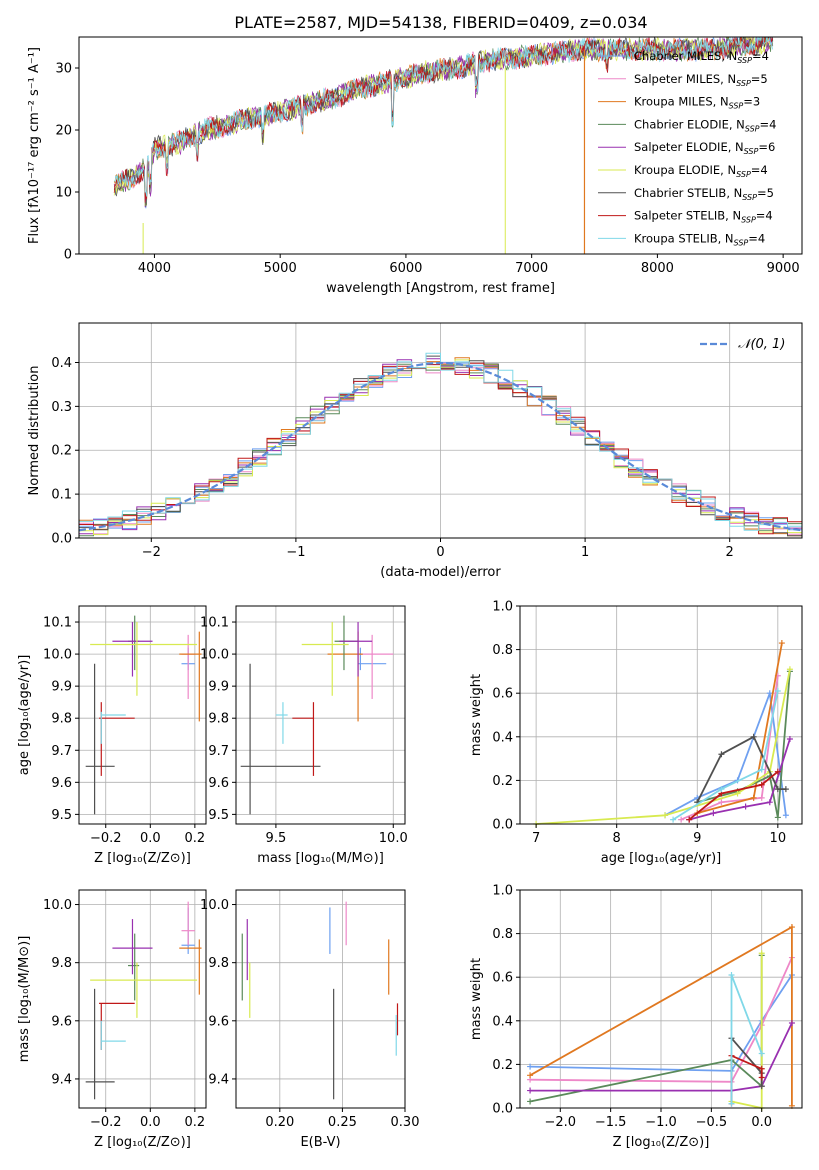 The image size is (819, 1170). I want to click on tick-label-y: 0.6, so click(502, 978).